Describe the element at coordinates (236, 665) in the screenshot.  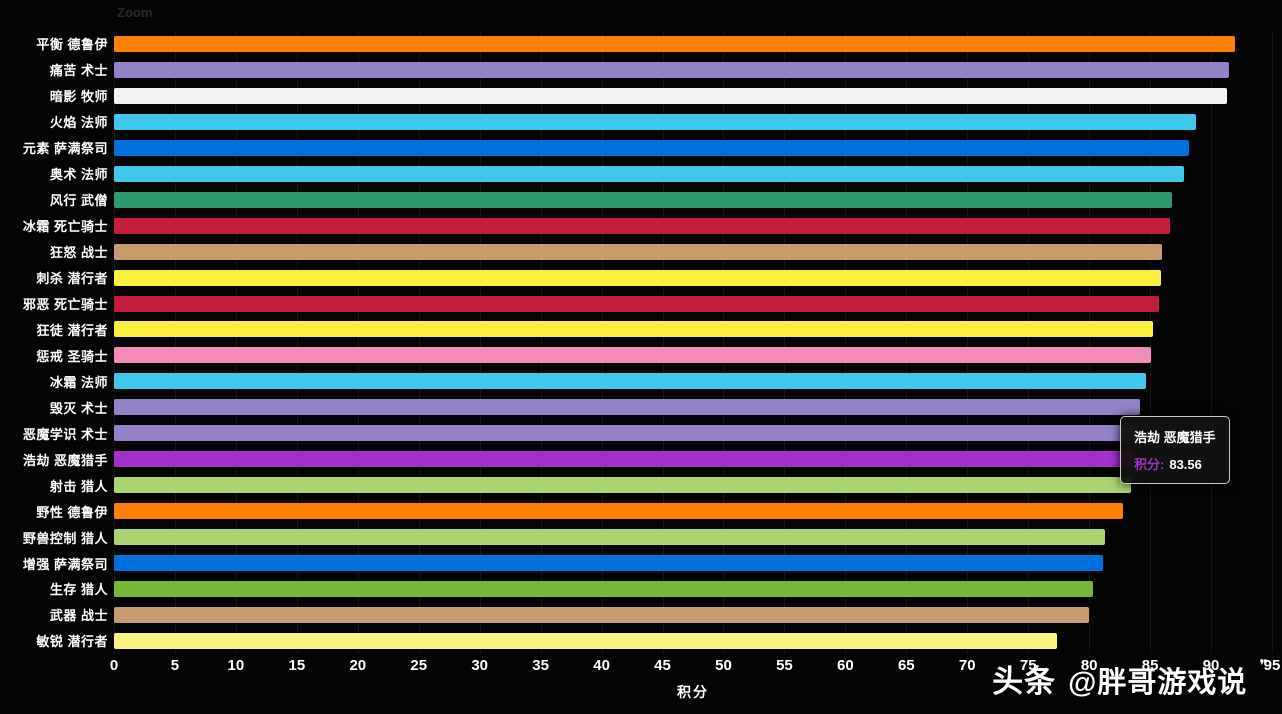
I see `x-axis-tick: 10` at that location.